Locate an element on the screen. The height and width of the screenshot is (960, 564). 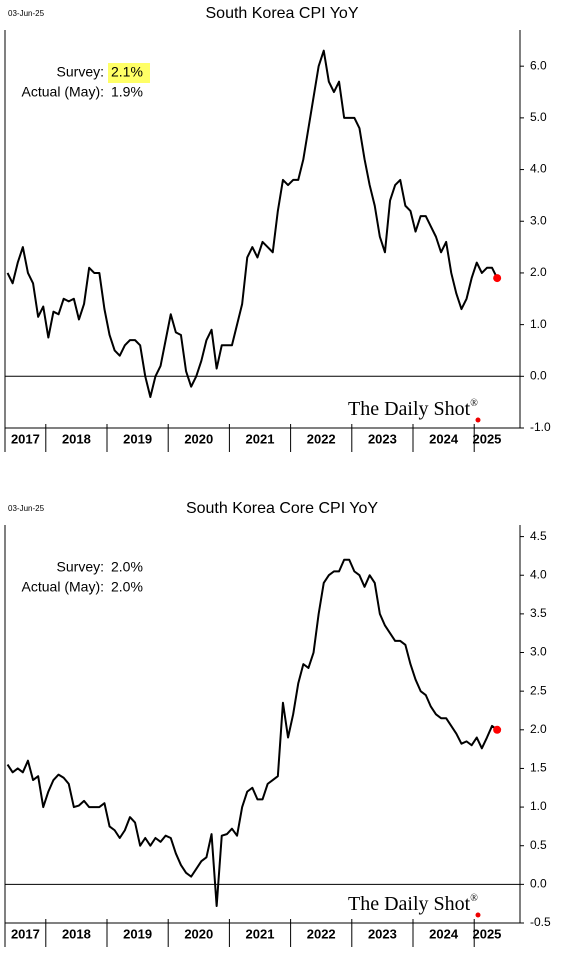
highlight is located at coordinates (129, 73).